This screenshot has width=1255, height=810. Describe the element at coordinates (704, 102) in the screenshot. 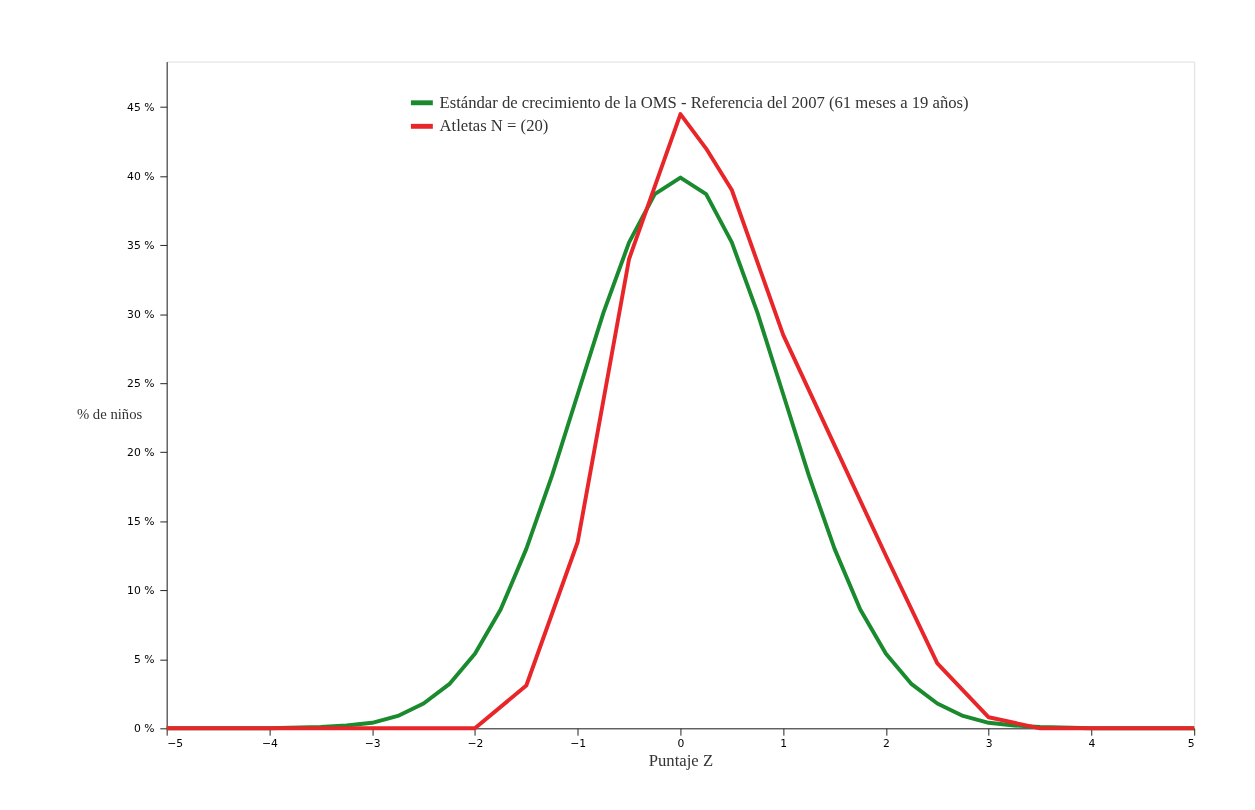

I see `legend-label: Estándar de crecimiento de la OMS - Referencia del 2007 (61 meses a 19 años)` at that location.